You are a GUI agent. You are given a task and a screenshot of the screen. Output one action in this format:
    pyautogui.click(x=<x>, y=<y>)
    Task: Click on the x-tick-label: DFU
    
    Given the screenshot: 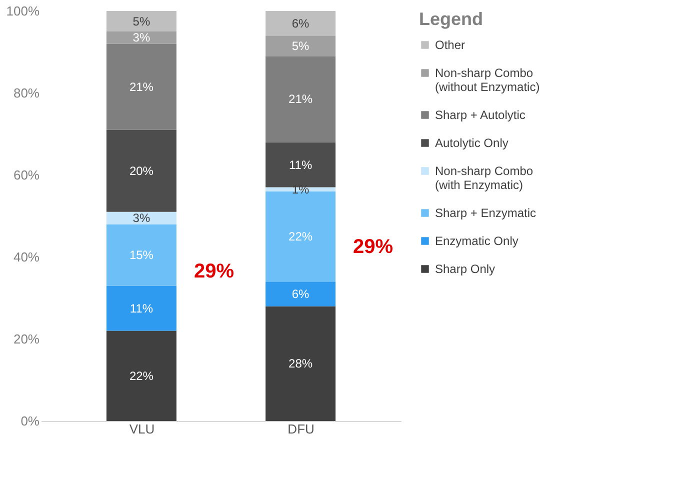 What is the action you would take?
    pyautogui.click(x=301, y=429)
    